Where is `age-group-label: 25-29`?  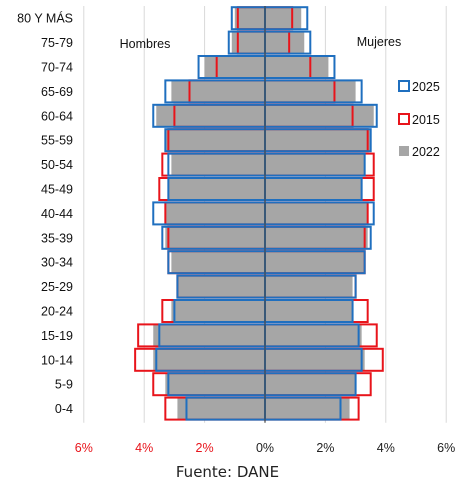
age-group-label: 25-29 is located at coordinates (57, 287).